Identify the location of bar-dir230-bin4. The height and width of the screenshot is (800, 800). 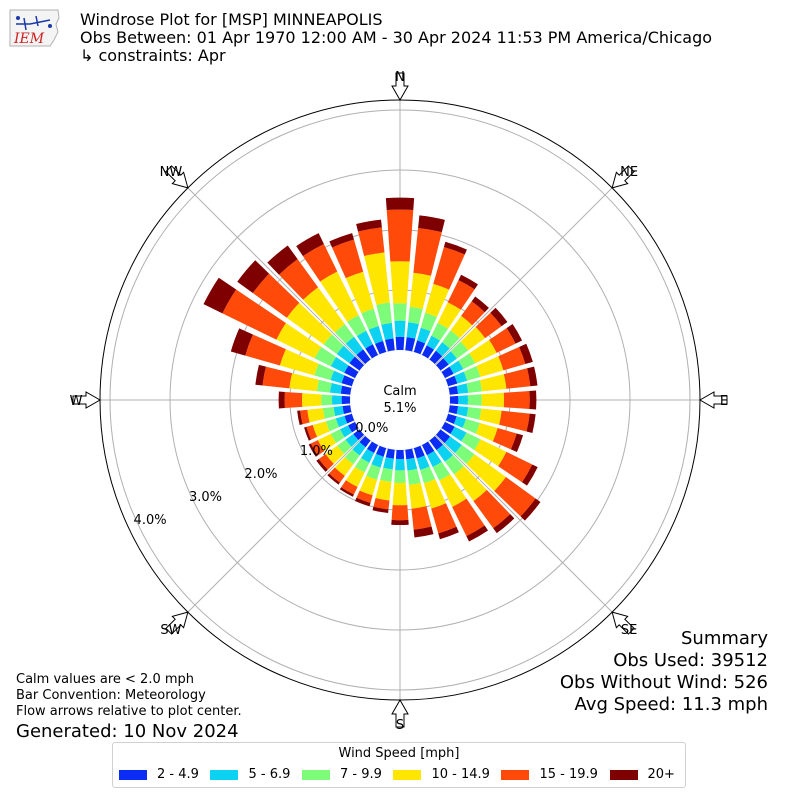
(326, 462).